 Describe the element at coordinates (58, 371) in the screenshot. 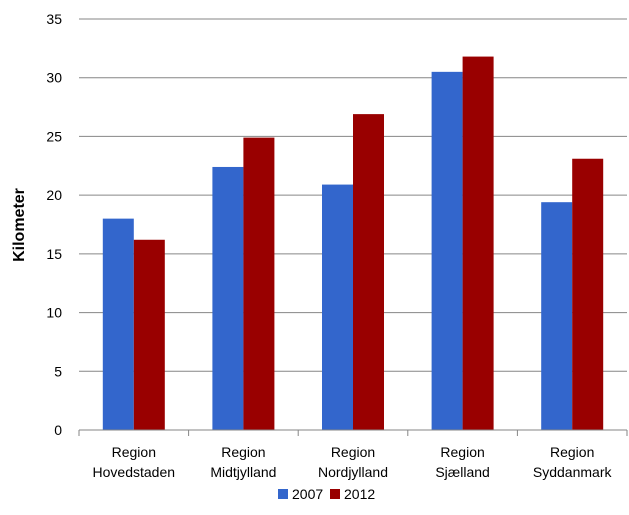

I see `y-tick-label: 5` at that location.